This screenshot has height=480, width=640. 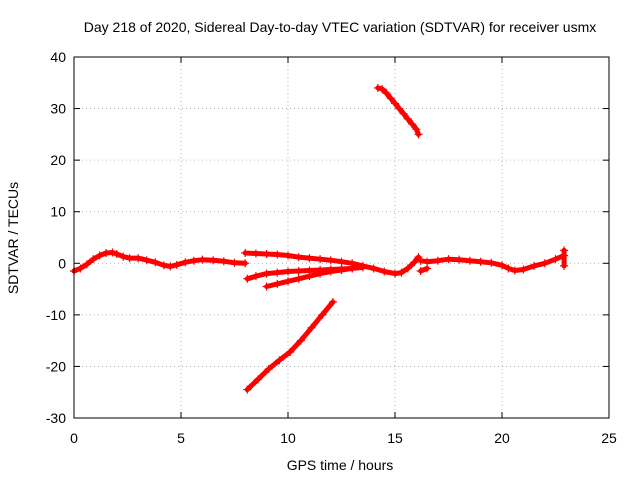 What do you see at coordinates (56, 315) in the screenshot?
I see `y-tick-label: -10` at bounding box center [56, 315].